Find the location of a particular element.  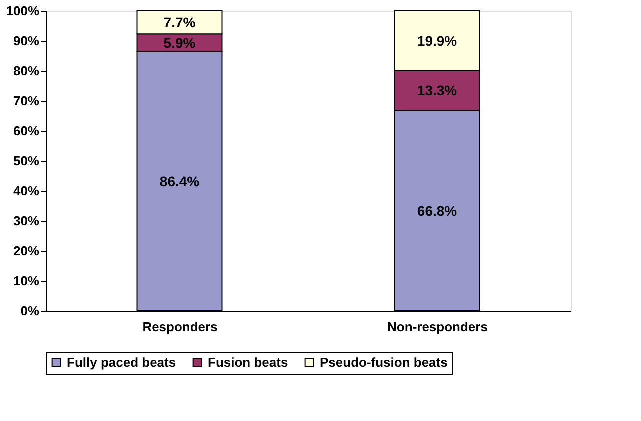

text: 66.8% is located at coordinates (437, 210).